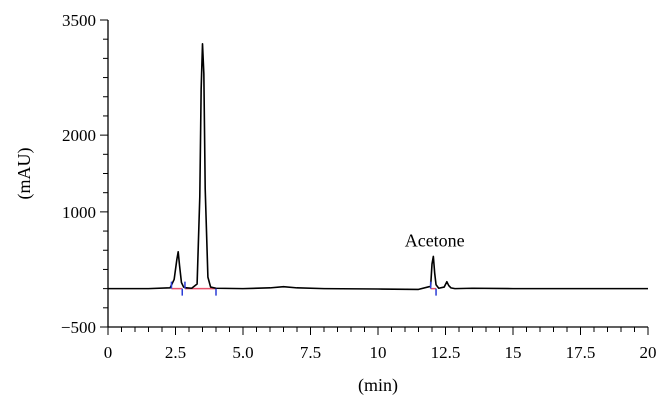 This screenshot has width=671, height=411. What do you see at coordinates (513, 352) in the screenshot?
I see `x-tick-label: 15` at bounding box center [513, 352].